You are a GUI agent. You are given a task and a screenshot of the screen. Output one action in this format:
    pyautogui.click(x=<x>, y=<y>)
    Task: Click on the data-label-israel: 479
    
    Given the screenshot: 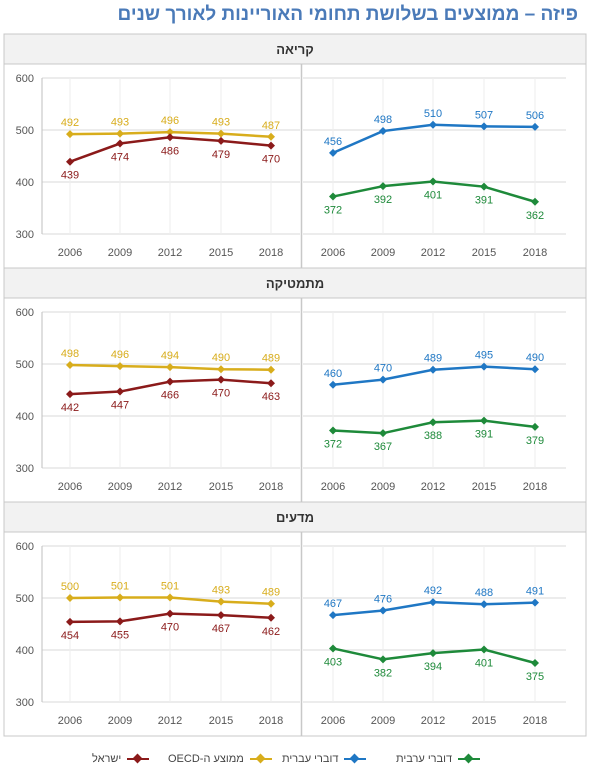 What is the action you would take?
    pyautogui.click(x=221, y=155)
    